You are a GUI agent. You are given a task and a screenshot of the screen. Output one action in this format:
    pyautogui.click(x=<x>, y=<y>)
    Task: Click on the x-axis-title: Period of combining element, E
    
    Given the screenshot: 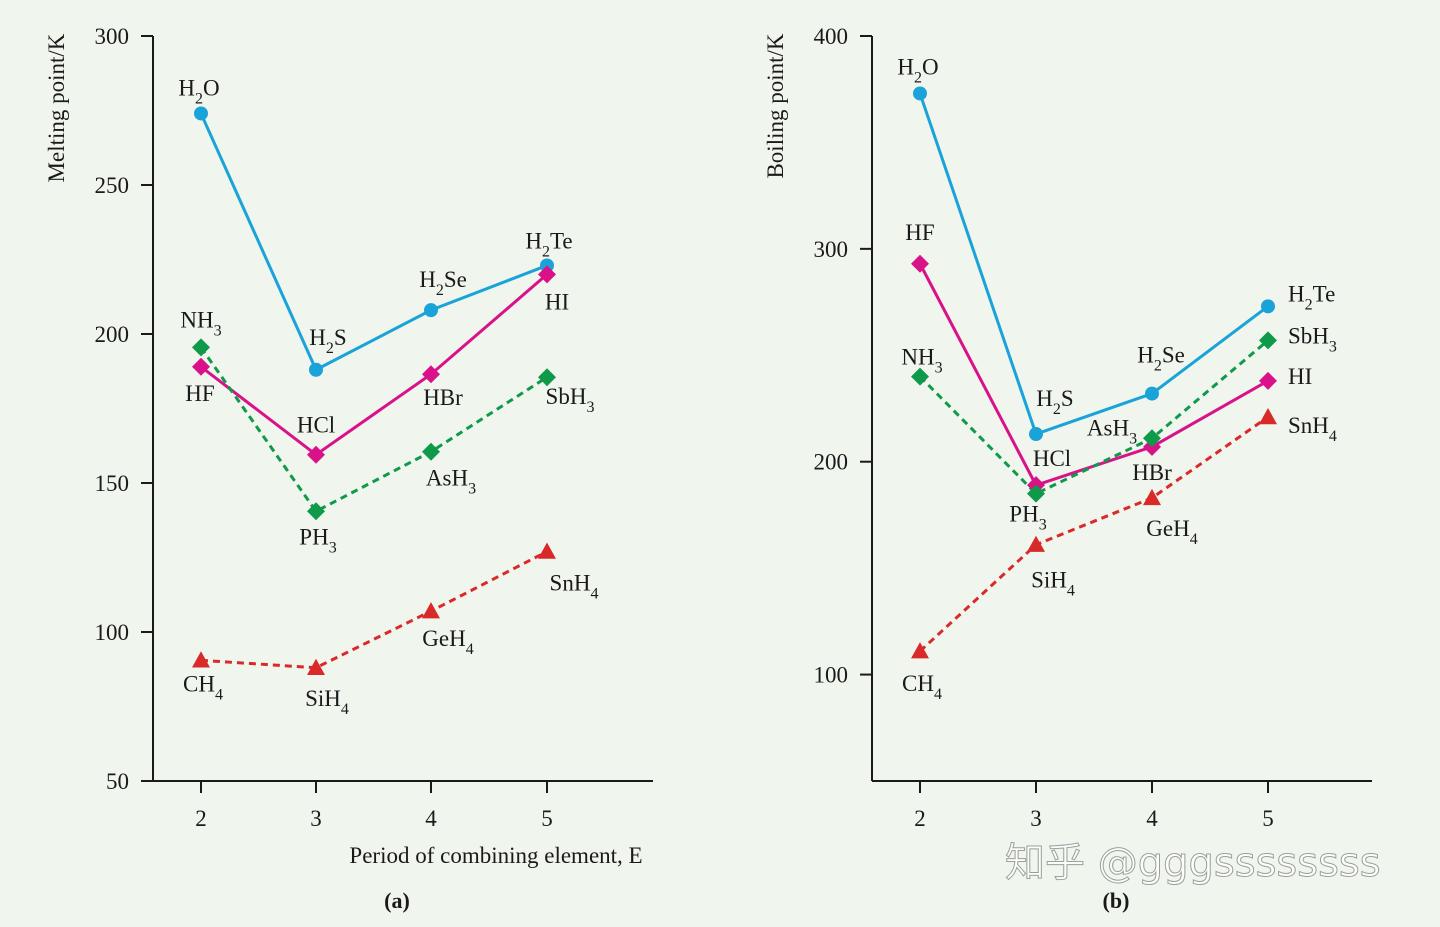 What is the action you would take?
    pyautogui.click(x=495, y=855)
    